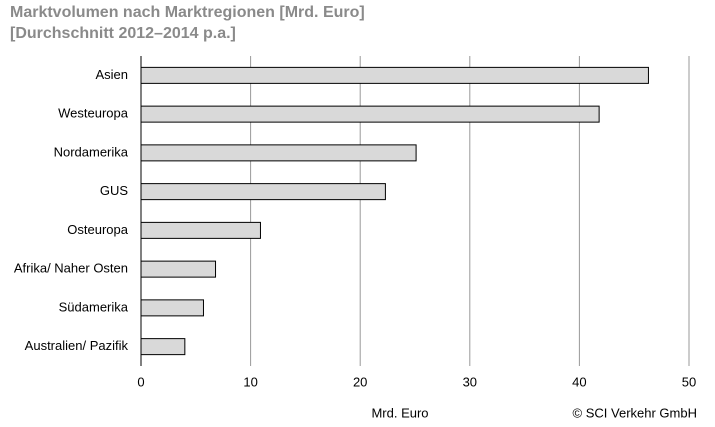 The width and height of the screenshot is (715, 427). What do you see at coordinates (91, 151) in the screenshot?
I see `y-tick-label: Nordamerika` at bounding box center [91, 151].